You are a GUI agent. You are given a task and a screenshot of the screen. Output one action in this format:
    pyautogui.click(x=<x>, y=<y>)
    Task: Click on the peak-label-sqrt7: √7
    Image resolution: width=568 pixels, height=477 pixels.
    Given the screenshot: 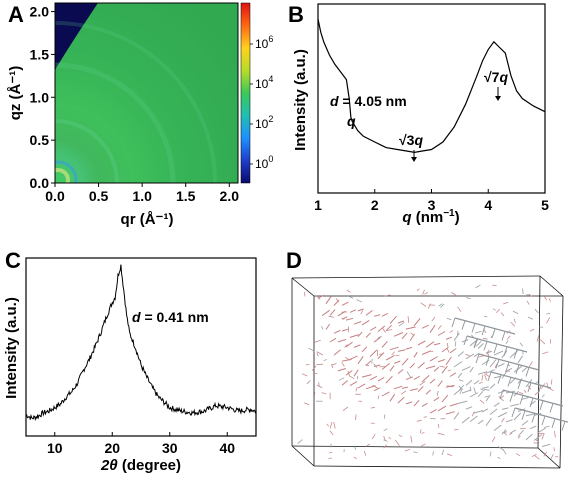 What is the action you would take?
    pyautogui.click(x=492, y=77)
    